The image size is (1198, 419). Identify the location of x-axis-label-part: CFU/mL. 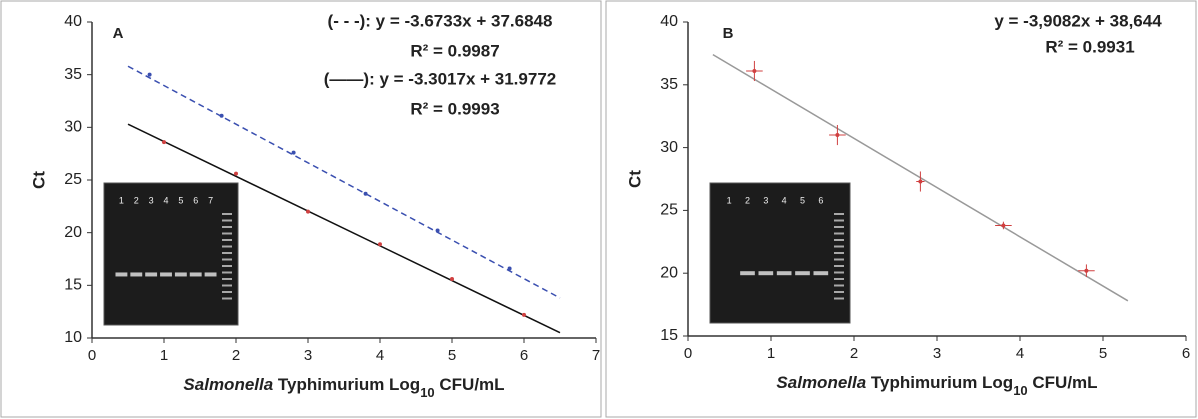
(470, 384).